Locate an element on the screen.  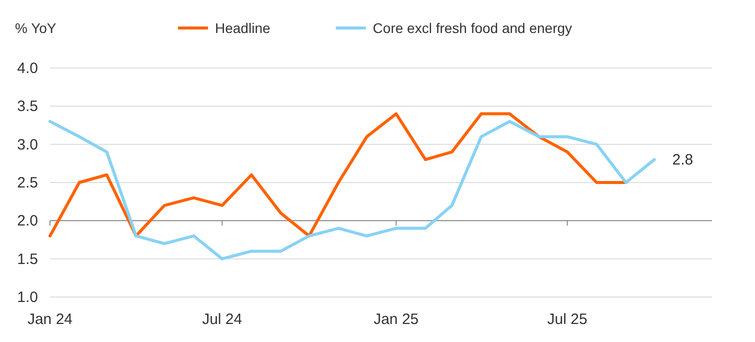
y-tick-label: 1.5 is located at coordinates (27, 259).